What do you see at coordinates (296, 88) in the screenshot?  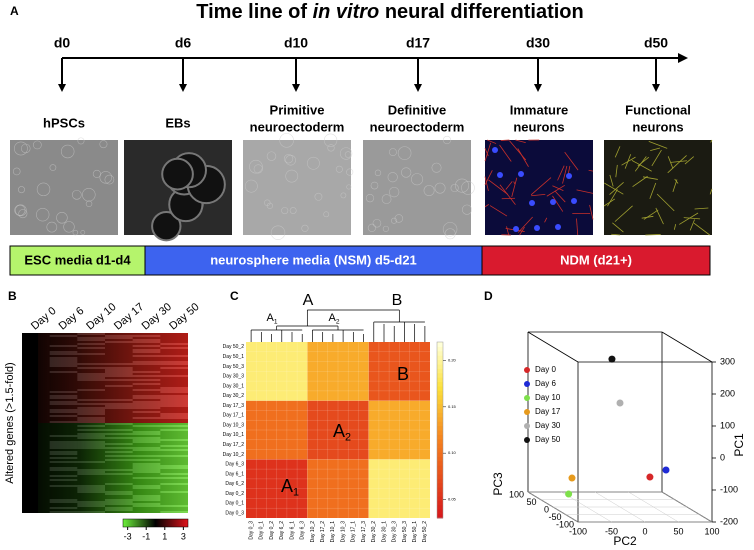 I see `arrowhead` at bounding box center [296, 88].